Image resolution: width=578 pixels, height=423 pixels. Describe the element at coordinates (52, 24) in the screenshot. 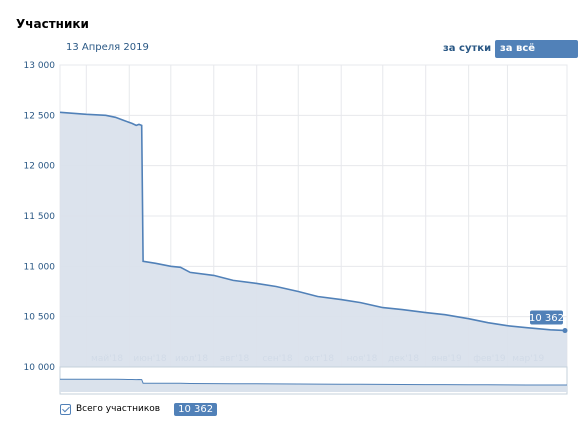

I see `page-title: Участники` at that location.